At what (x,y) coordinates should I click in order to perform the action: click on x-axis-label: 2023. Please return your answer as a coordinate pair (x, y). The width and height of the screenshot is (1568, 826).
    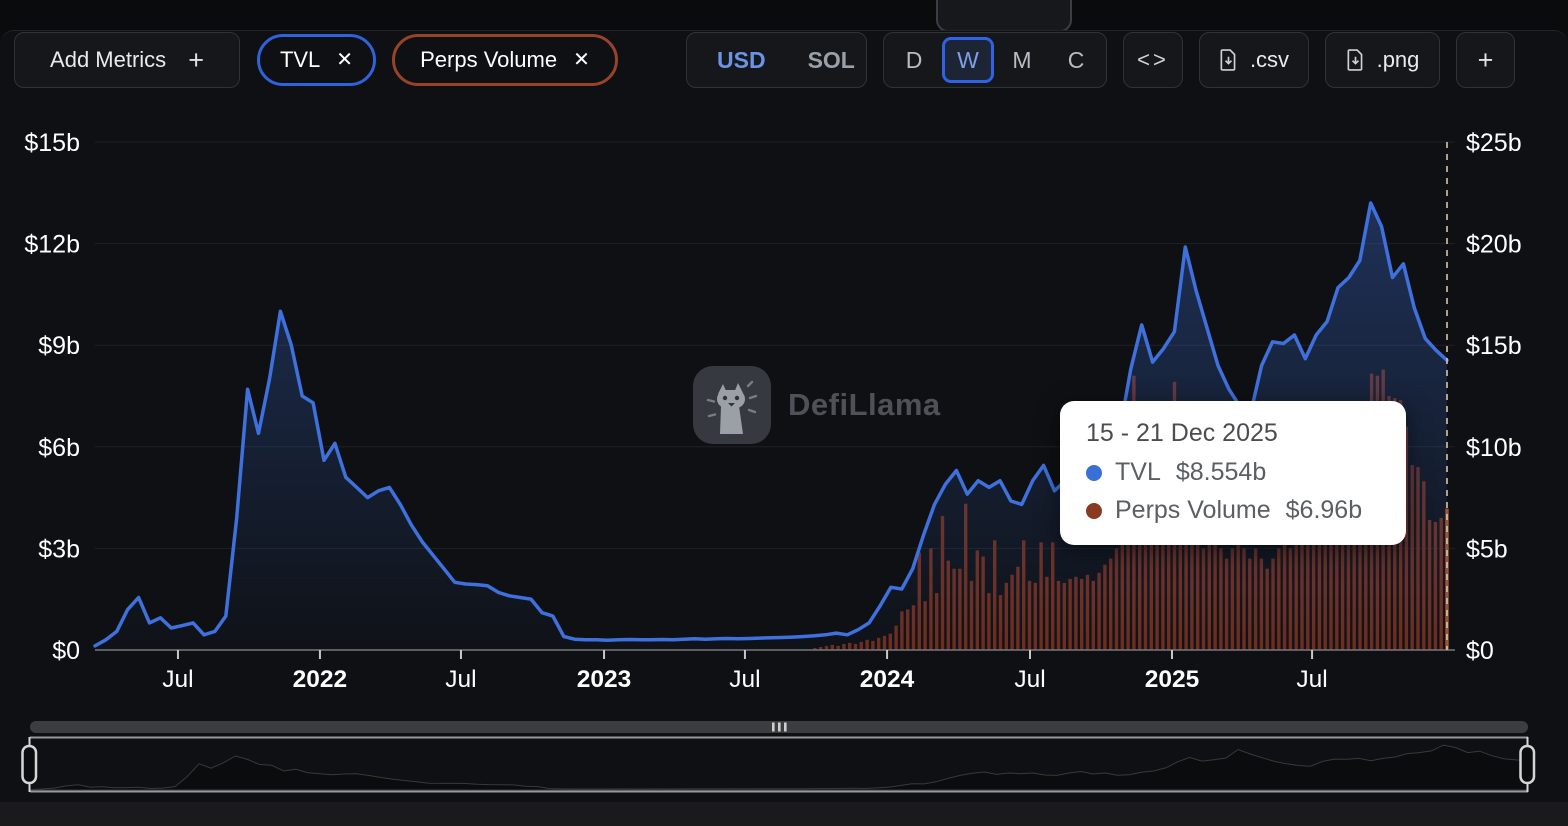
    Looking at the image, I should click on (604, 679).